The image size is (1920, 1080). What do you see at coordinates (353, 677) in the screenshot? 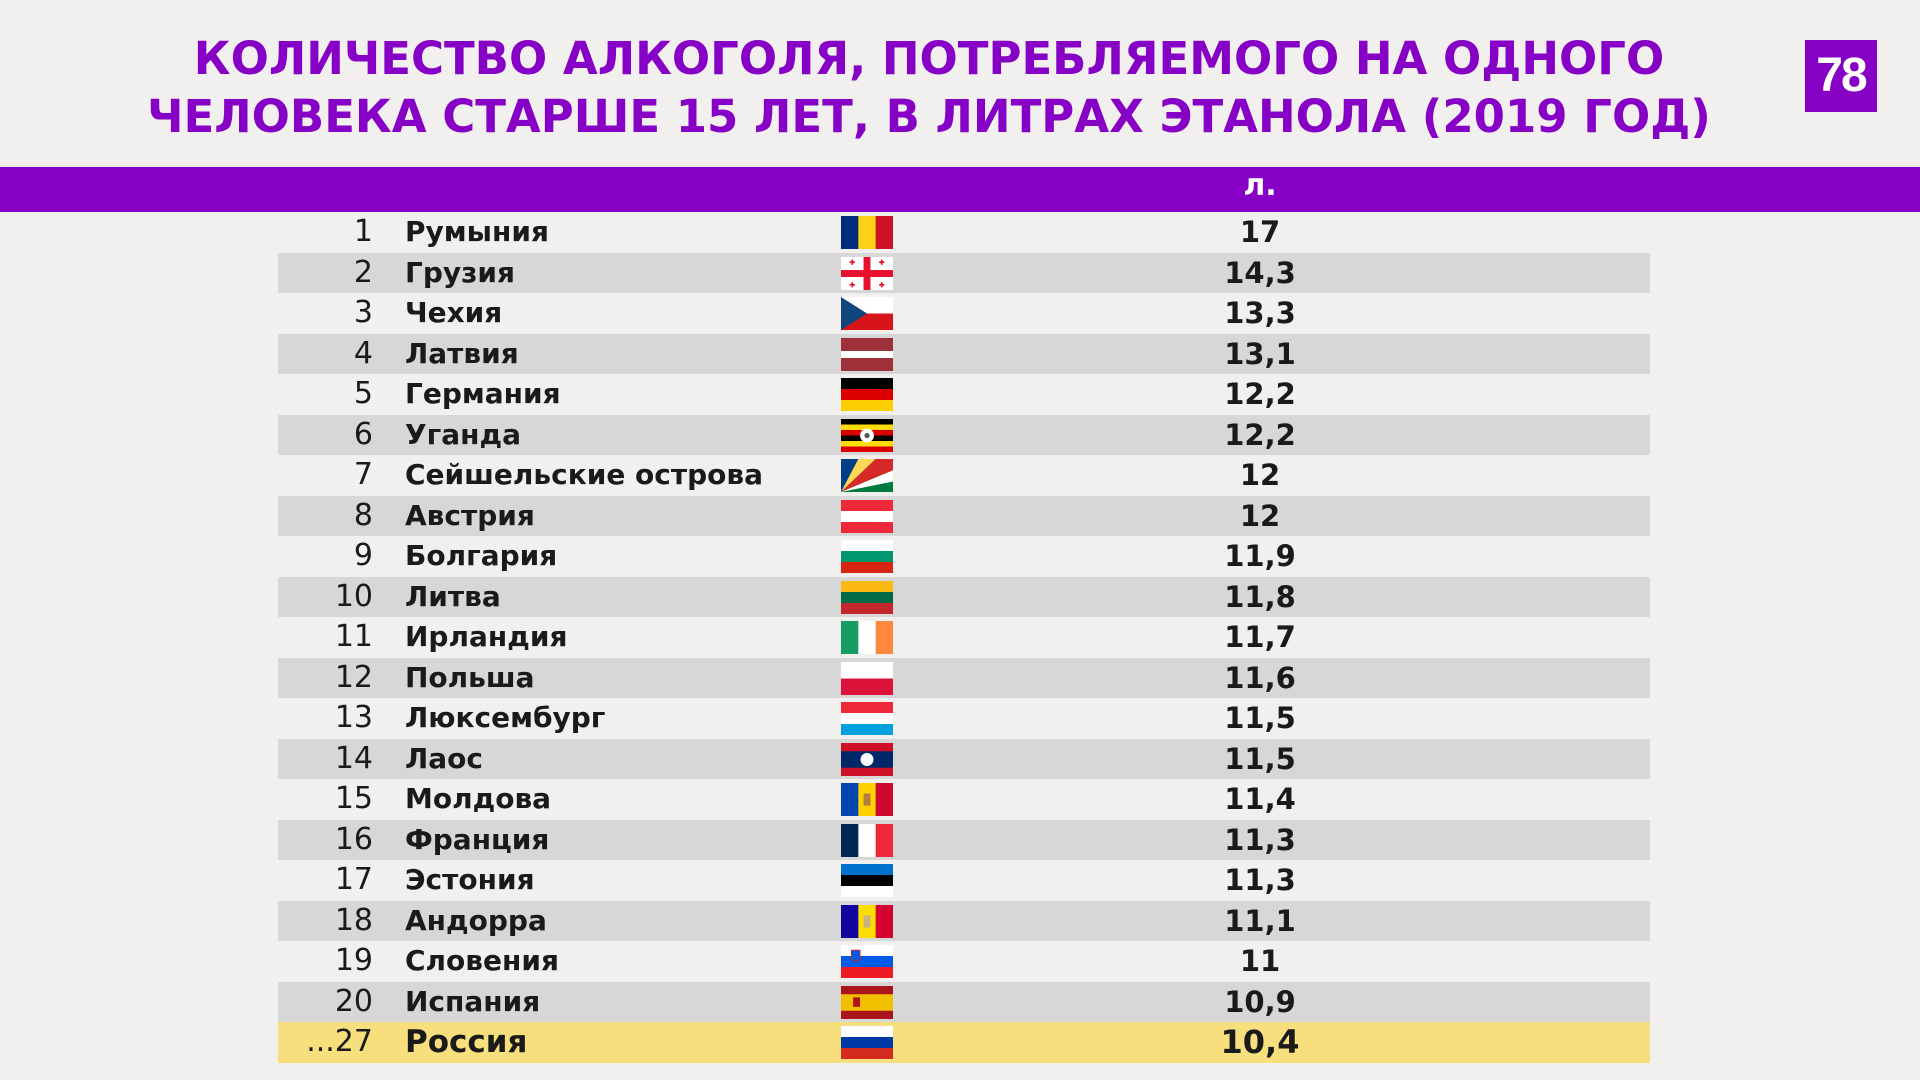
I see `rank-cell: 12` at bounding box center [353, 677].